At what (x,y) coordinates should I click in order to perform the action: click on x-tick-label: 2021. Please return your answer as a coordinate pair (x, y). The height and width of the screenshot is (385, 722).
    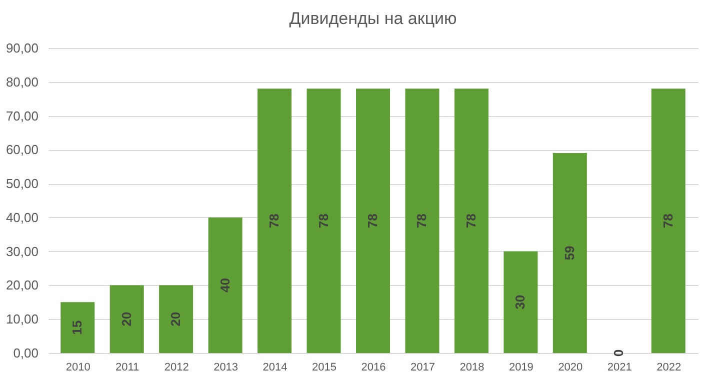
    Looking at the image, I should click on (619, 368).